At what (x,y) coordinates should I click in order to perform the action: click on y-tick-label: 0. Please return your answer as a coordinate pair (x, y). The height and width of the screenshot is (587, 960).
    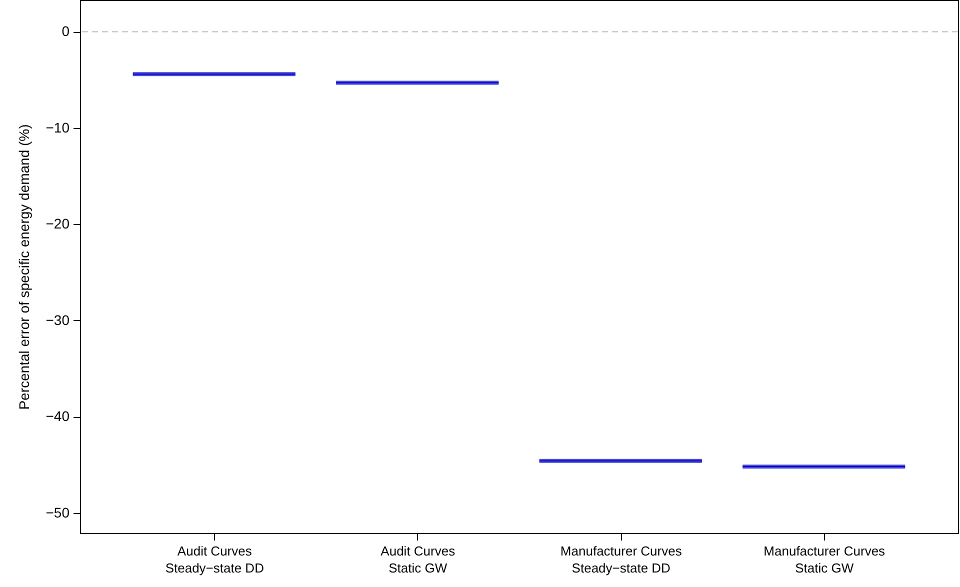
    Looking at the image, I should click on (66, 31).